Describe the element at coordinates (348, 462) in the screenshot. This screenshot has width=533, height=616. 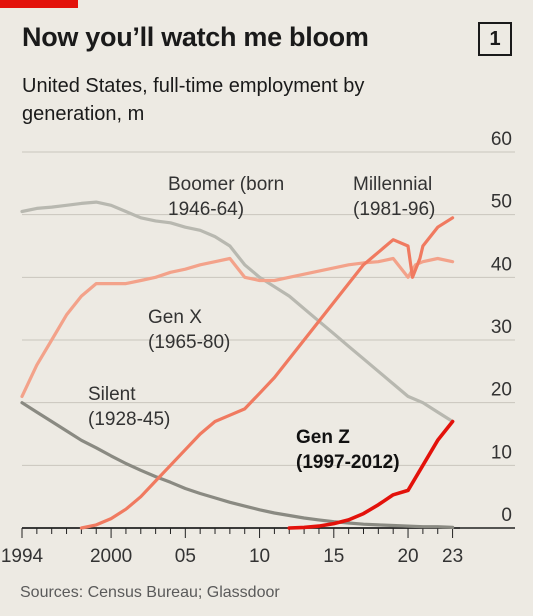
I see `series-label-line: (1997-2012)` at that location.